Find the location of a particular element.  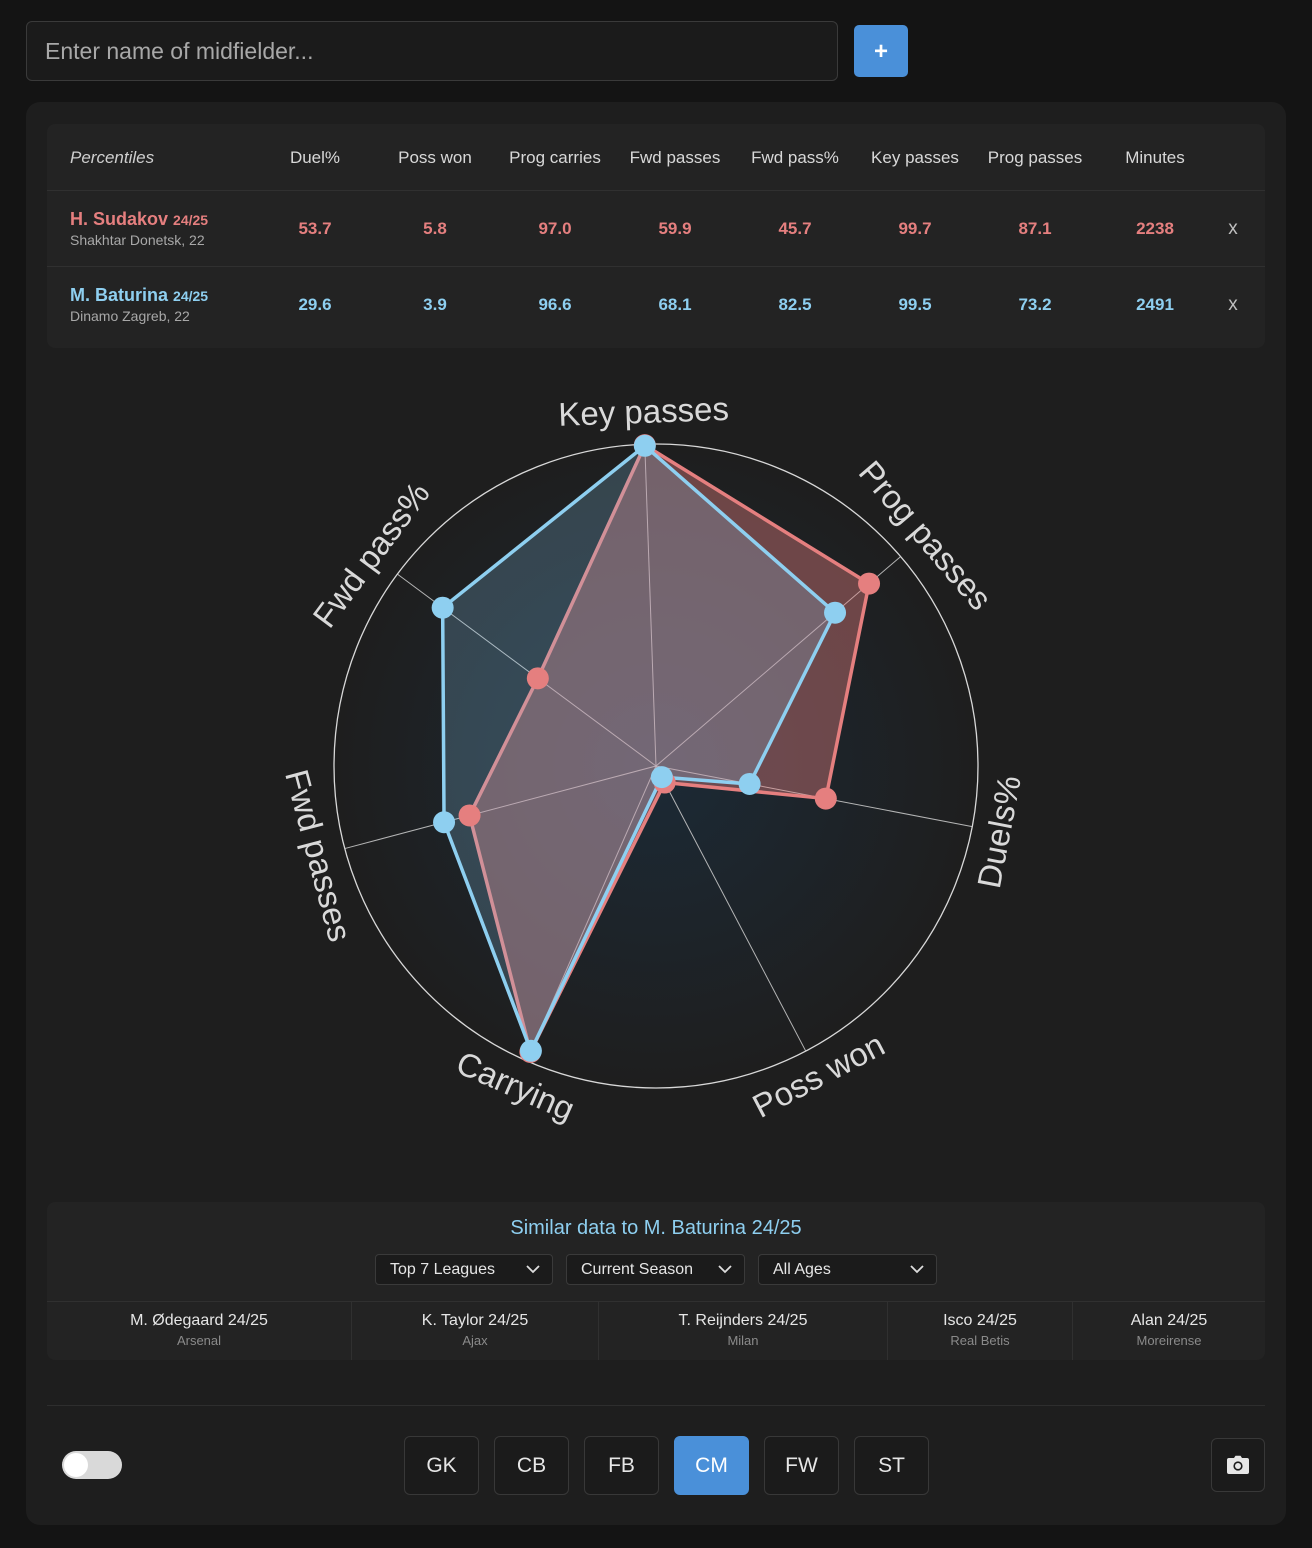

similar-title: Similar data to M. Baturina 24/25 is located at coordinates (656, 1228).